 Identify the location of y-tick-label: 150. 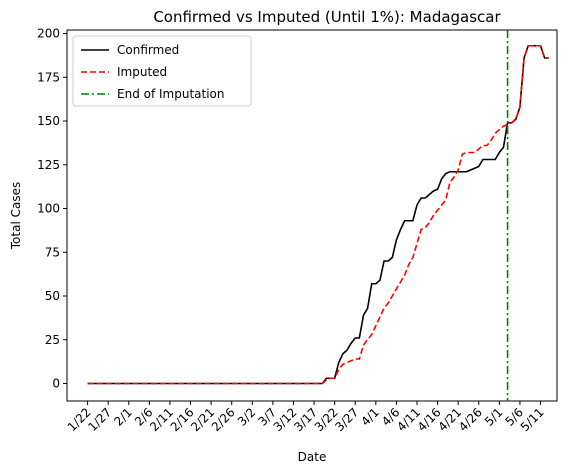
(48, 121).